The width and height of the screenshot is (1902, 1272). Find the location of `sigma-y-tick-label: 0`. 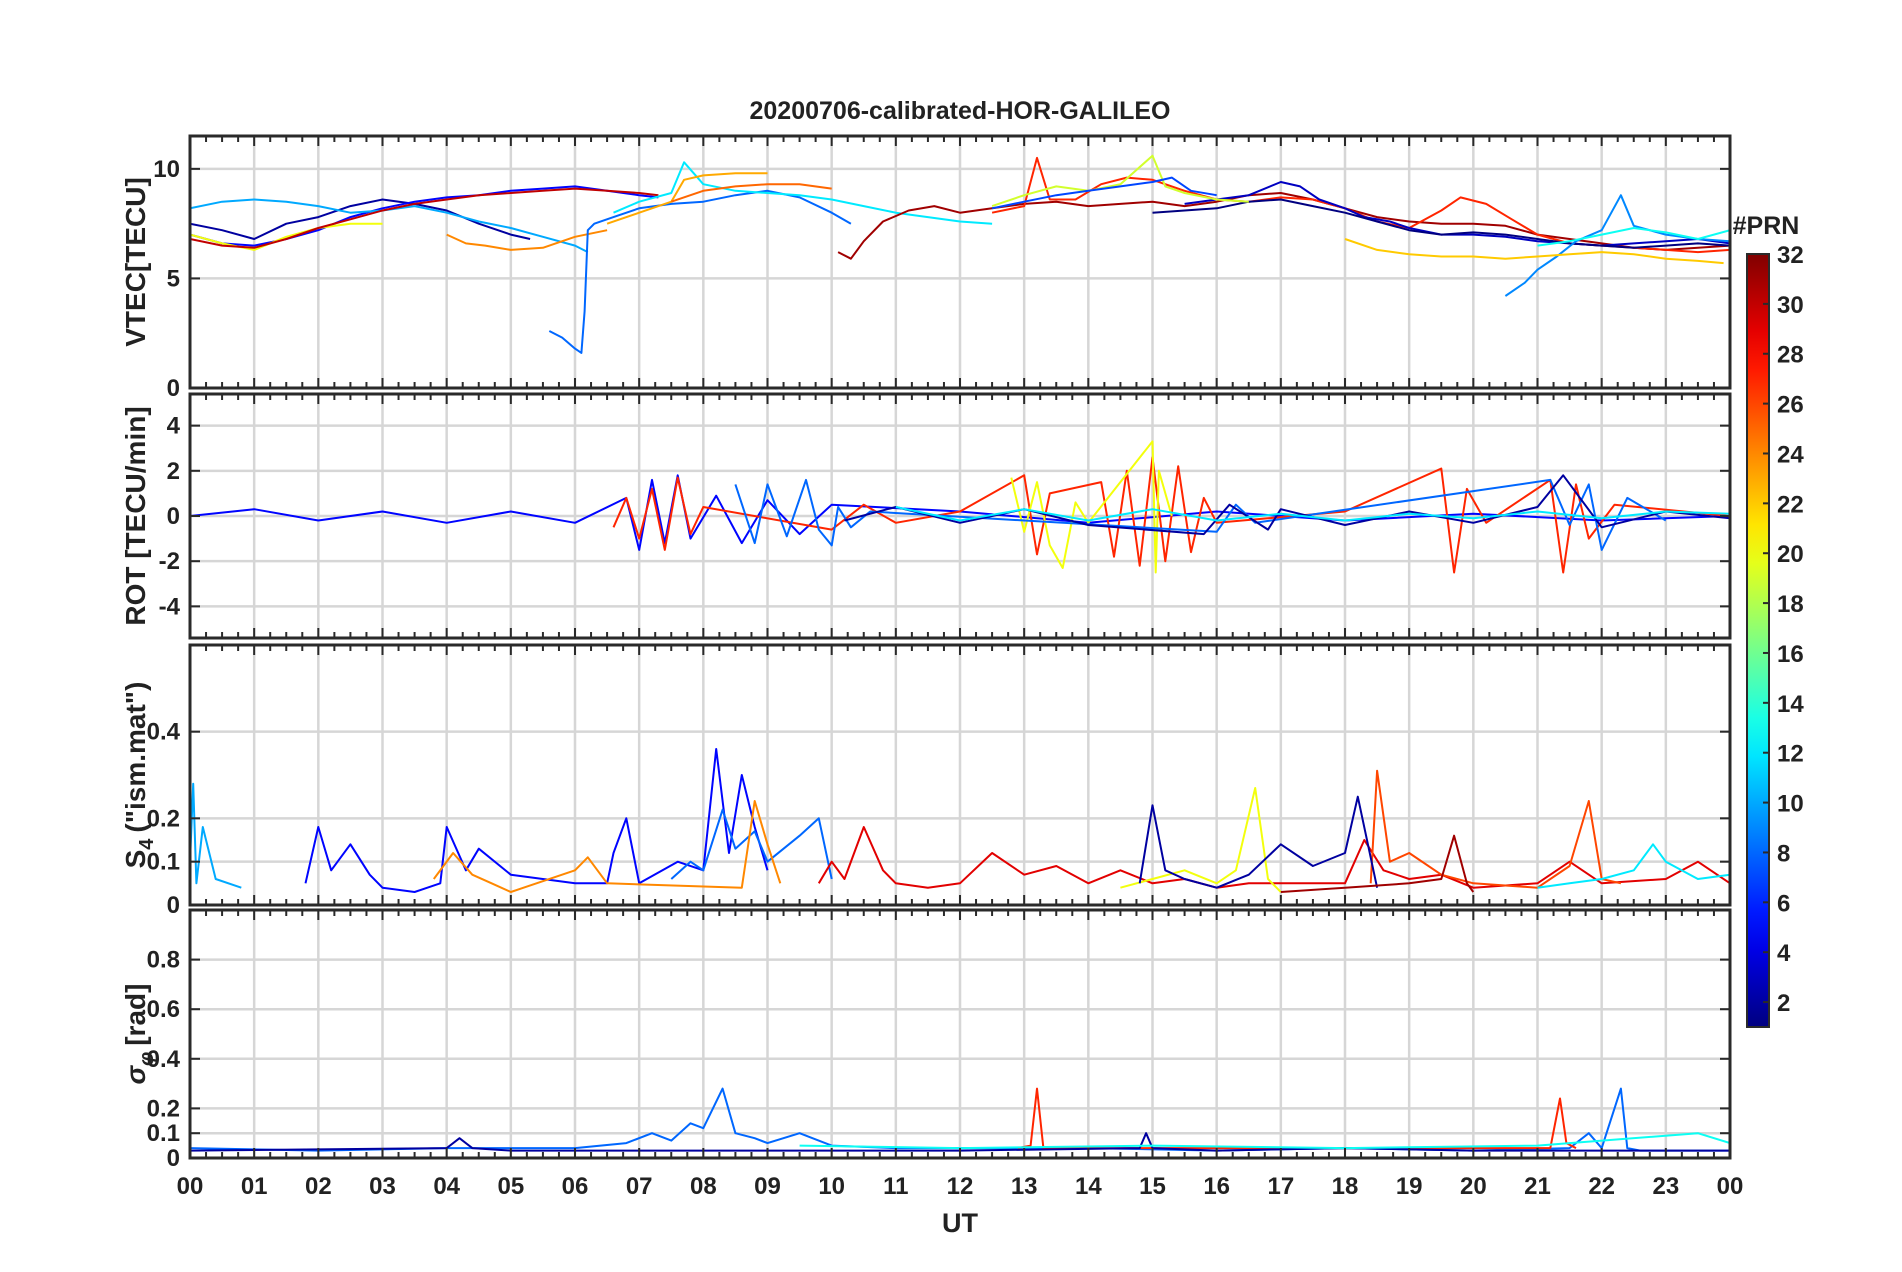

sigma-y-tick-label: 0 is located at coordinates (173, 1158).